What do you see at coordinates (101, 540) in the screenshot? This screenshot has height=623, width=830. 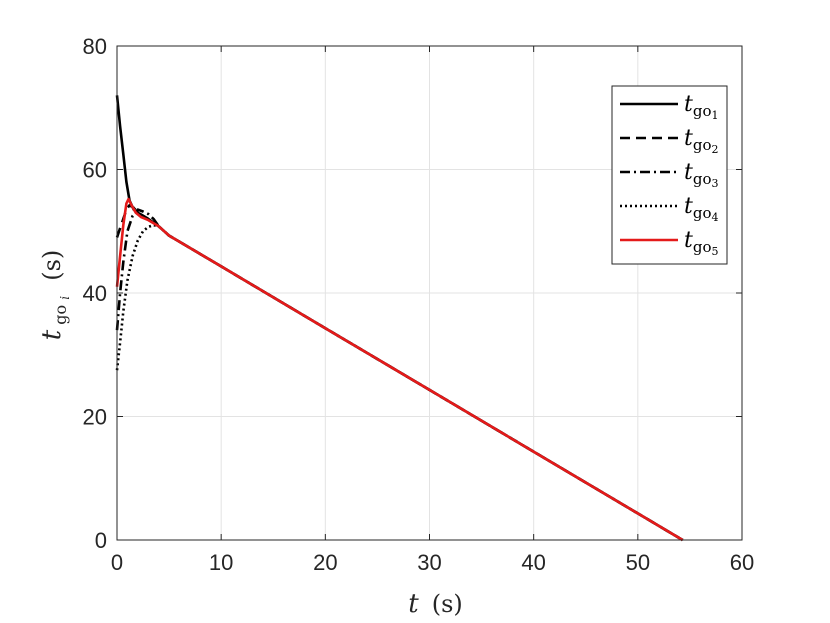 I see `y-tick-label: 0` at bounding box center [101, 540].